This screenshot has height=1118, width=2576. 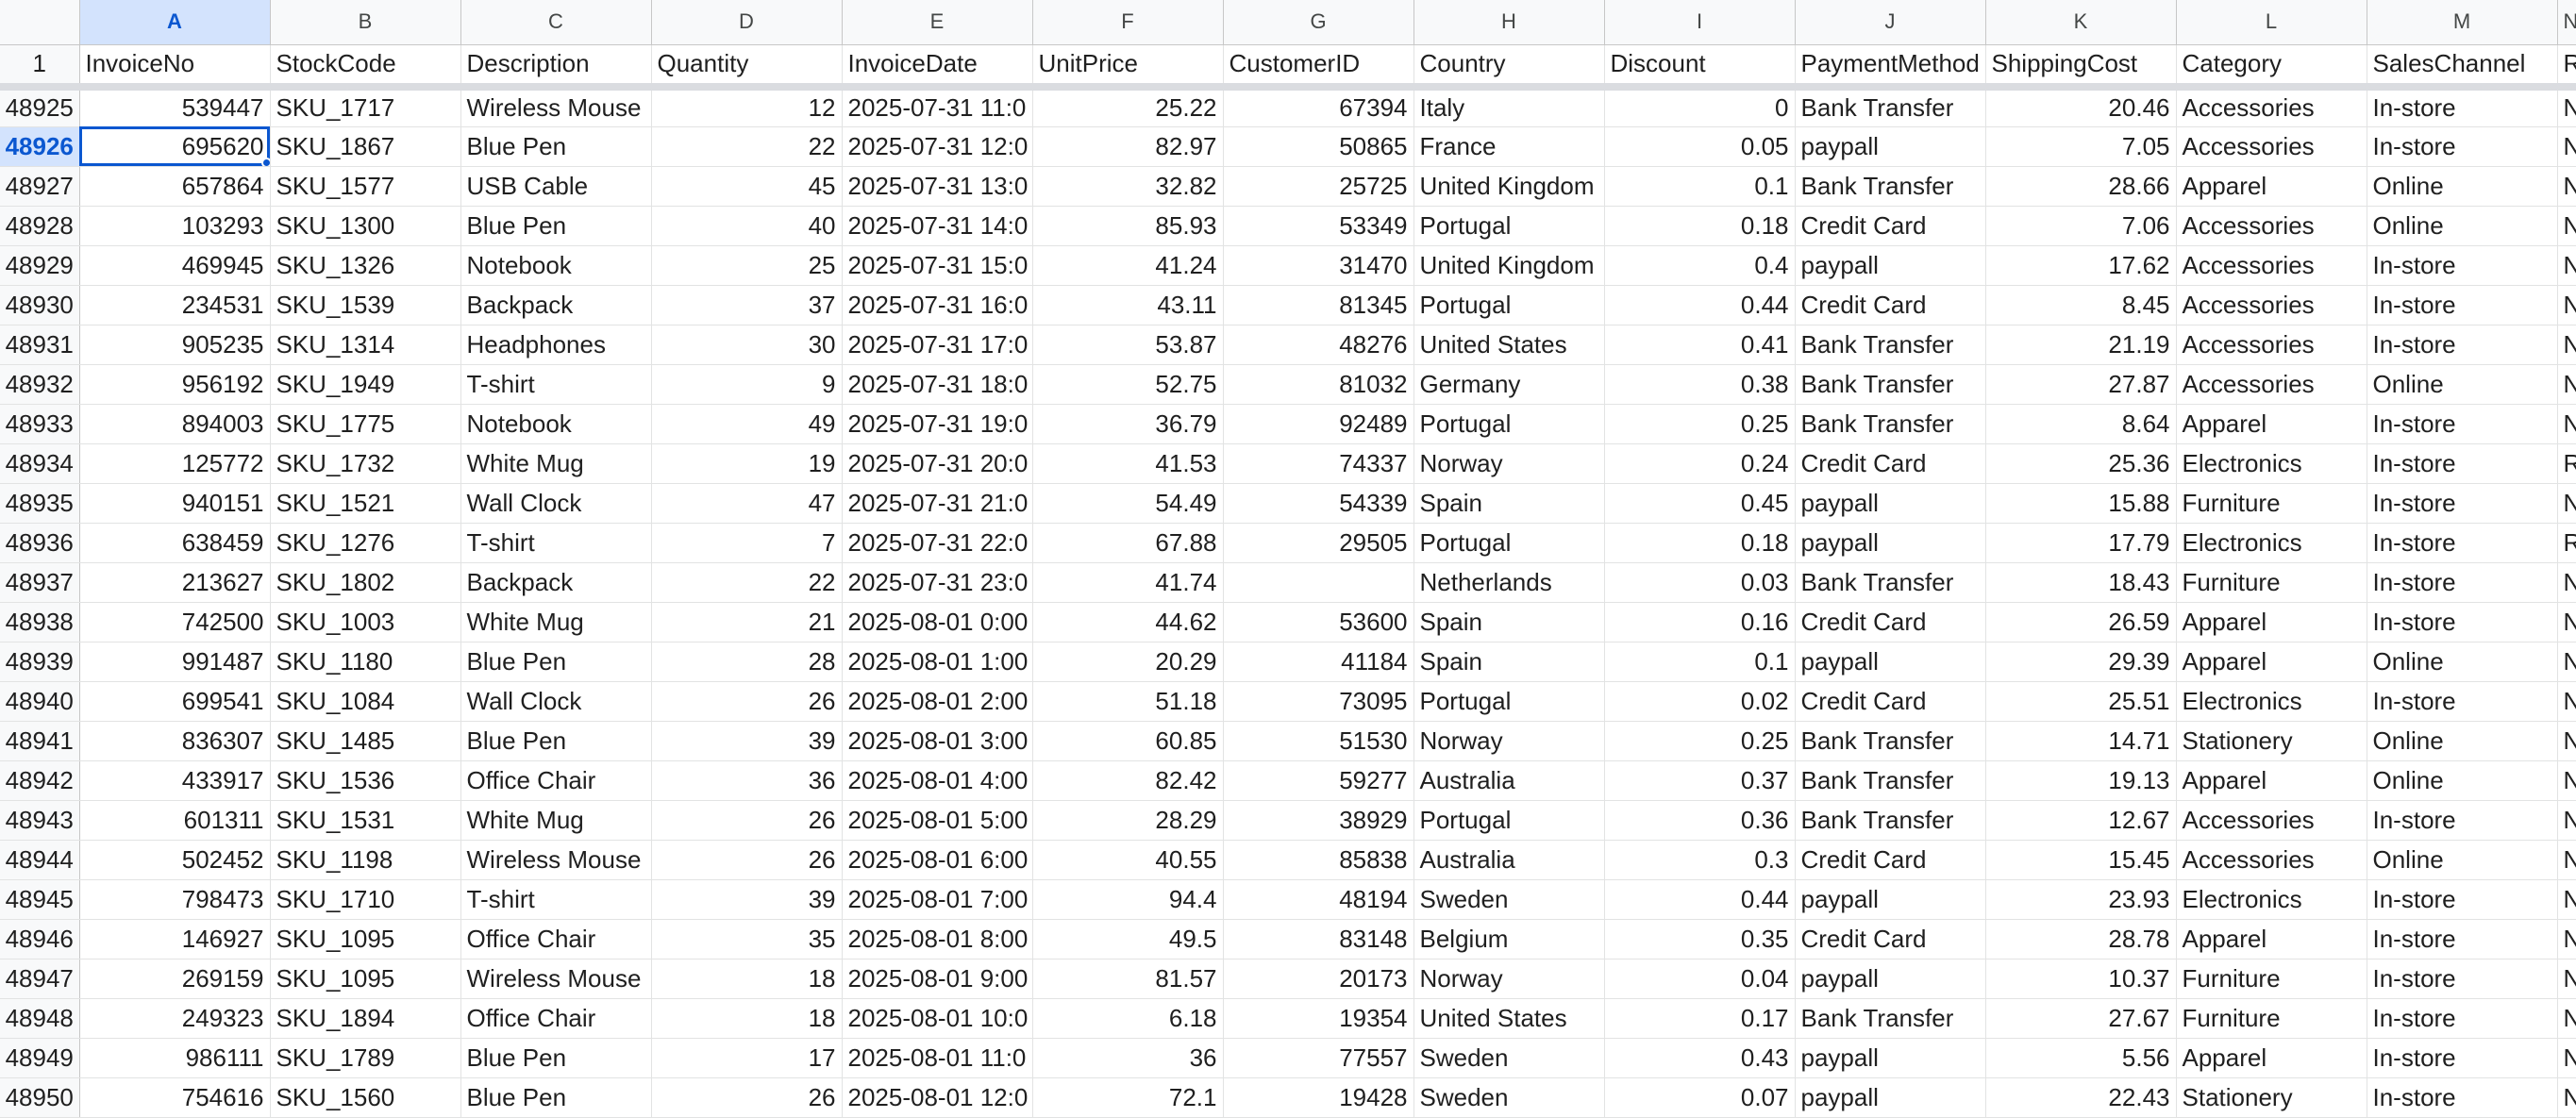 I want to click on cell-f: 53.87, so click(x=1128, y=345).